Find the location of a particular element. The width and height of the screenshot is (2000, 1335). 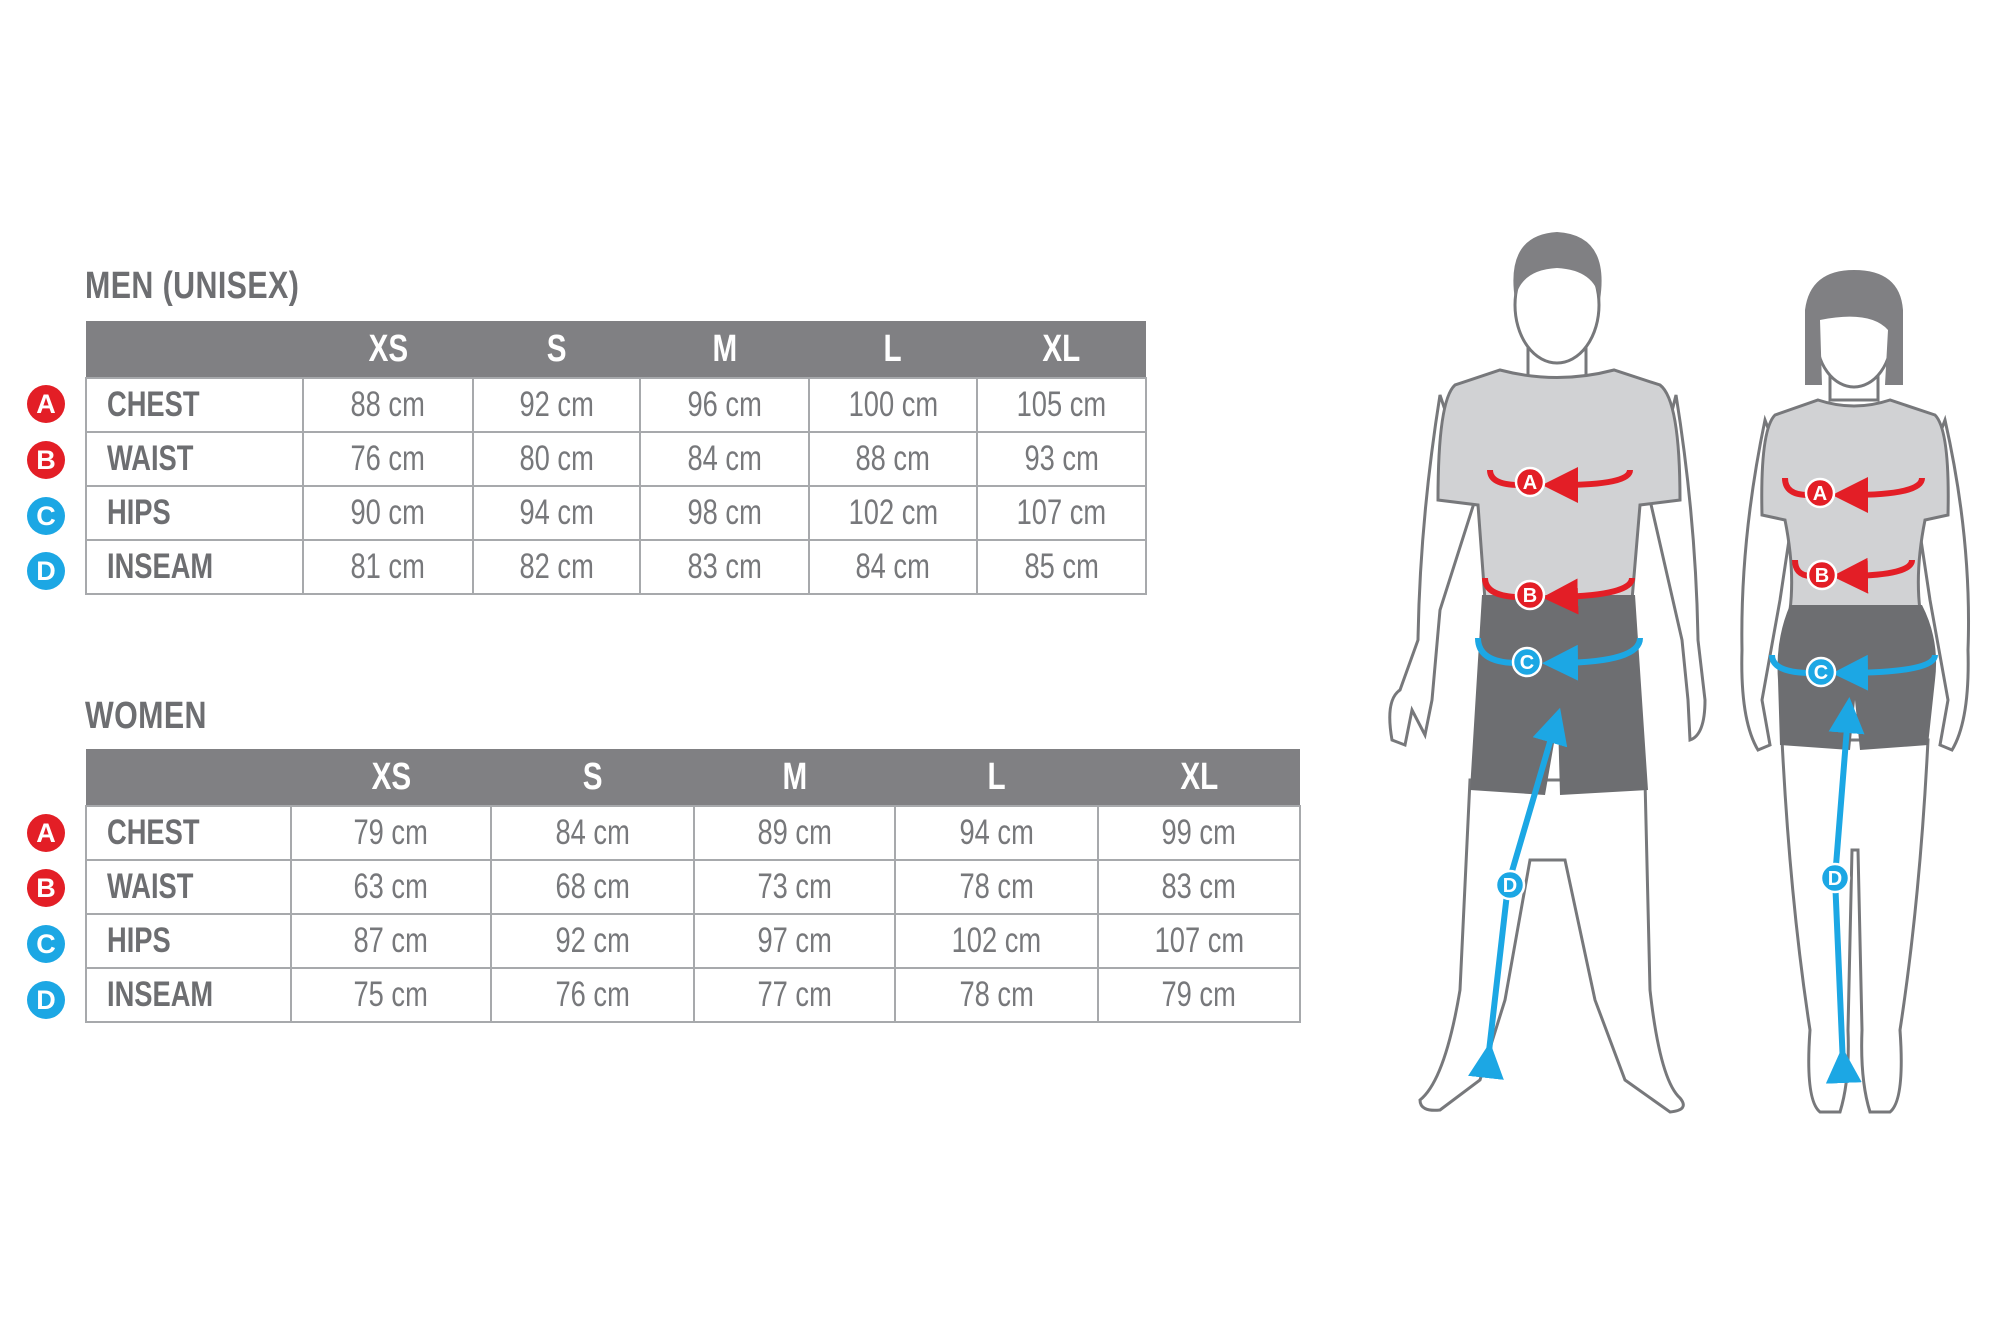

male-waist-line is located at coordinates (1588, 596).